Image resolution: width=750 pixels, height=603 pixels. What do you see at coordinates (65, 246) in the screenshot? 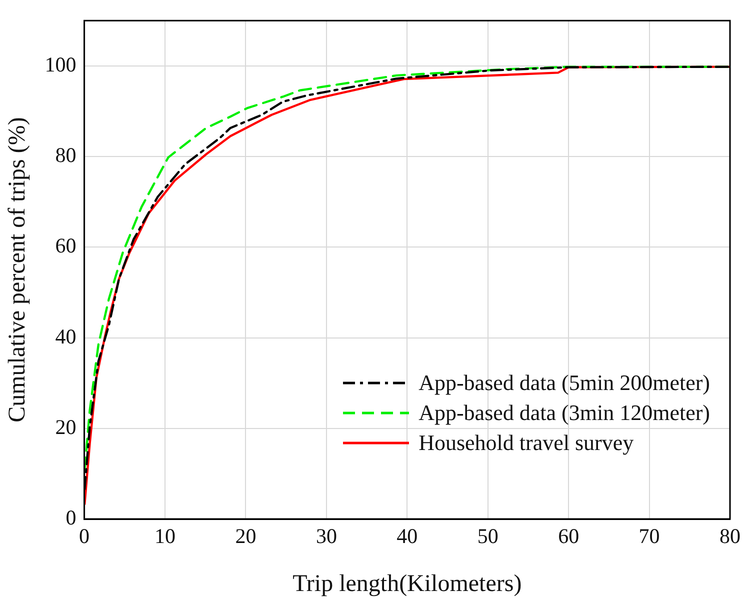
I see `y-tick-label: 60` at bounding box center [65, 246].